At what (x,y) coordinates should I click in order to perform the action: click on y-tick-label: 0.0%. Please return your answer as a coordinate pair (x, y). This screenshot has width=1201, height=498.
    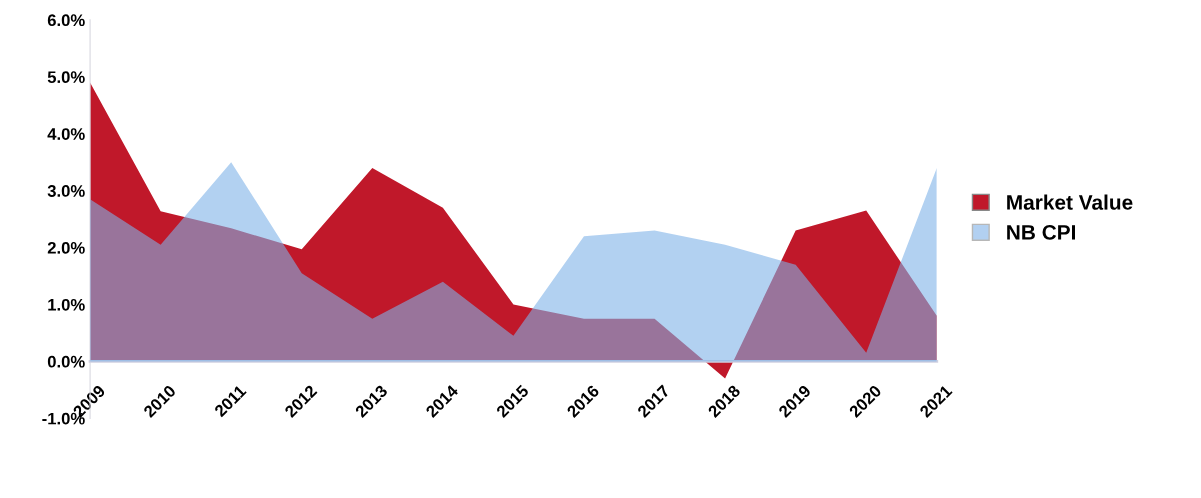
    Looking at the image, I should click on (66, 361).